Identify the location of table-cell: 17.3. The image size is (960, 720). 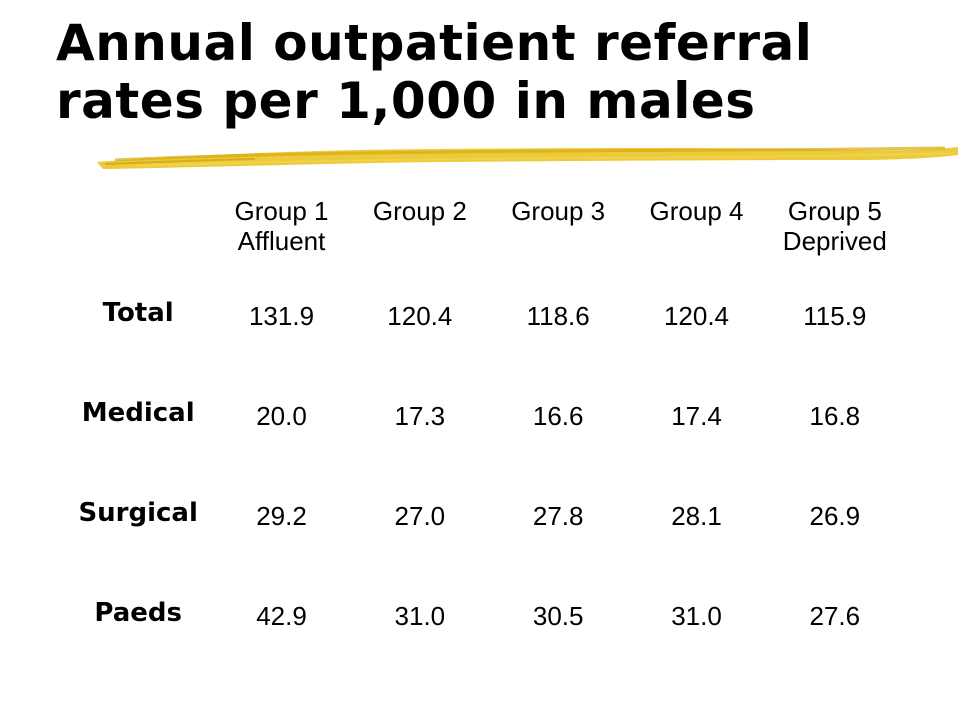
(420, 416).